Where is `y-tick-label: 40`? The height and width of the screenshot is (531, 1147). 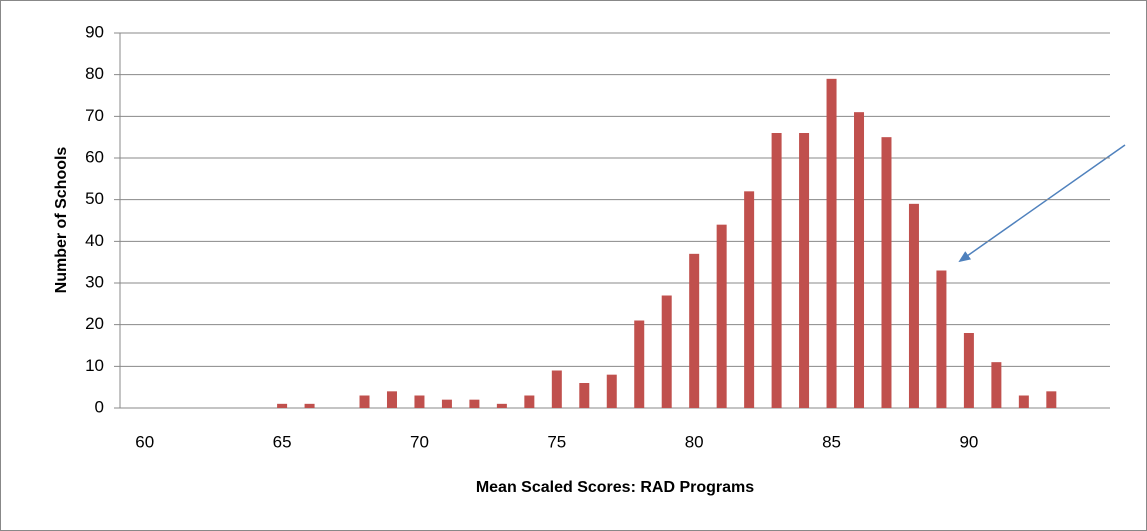
y-tick-label: 40 is located at coordinates (94, 240).